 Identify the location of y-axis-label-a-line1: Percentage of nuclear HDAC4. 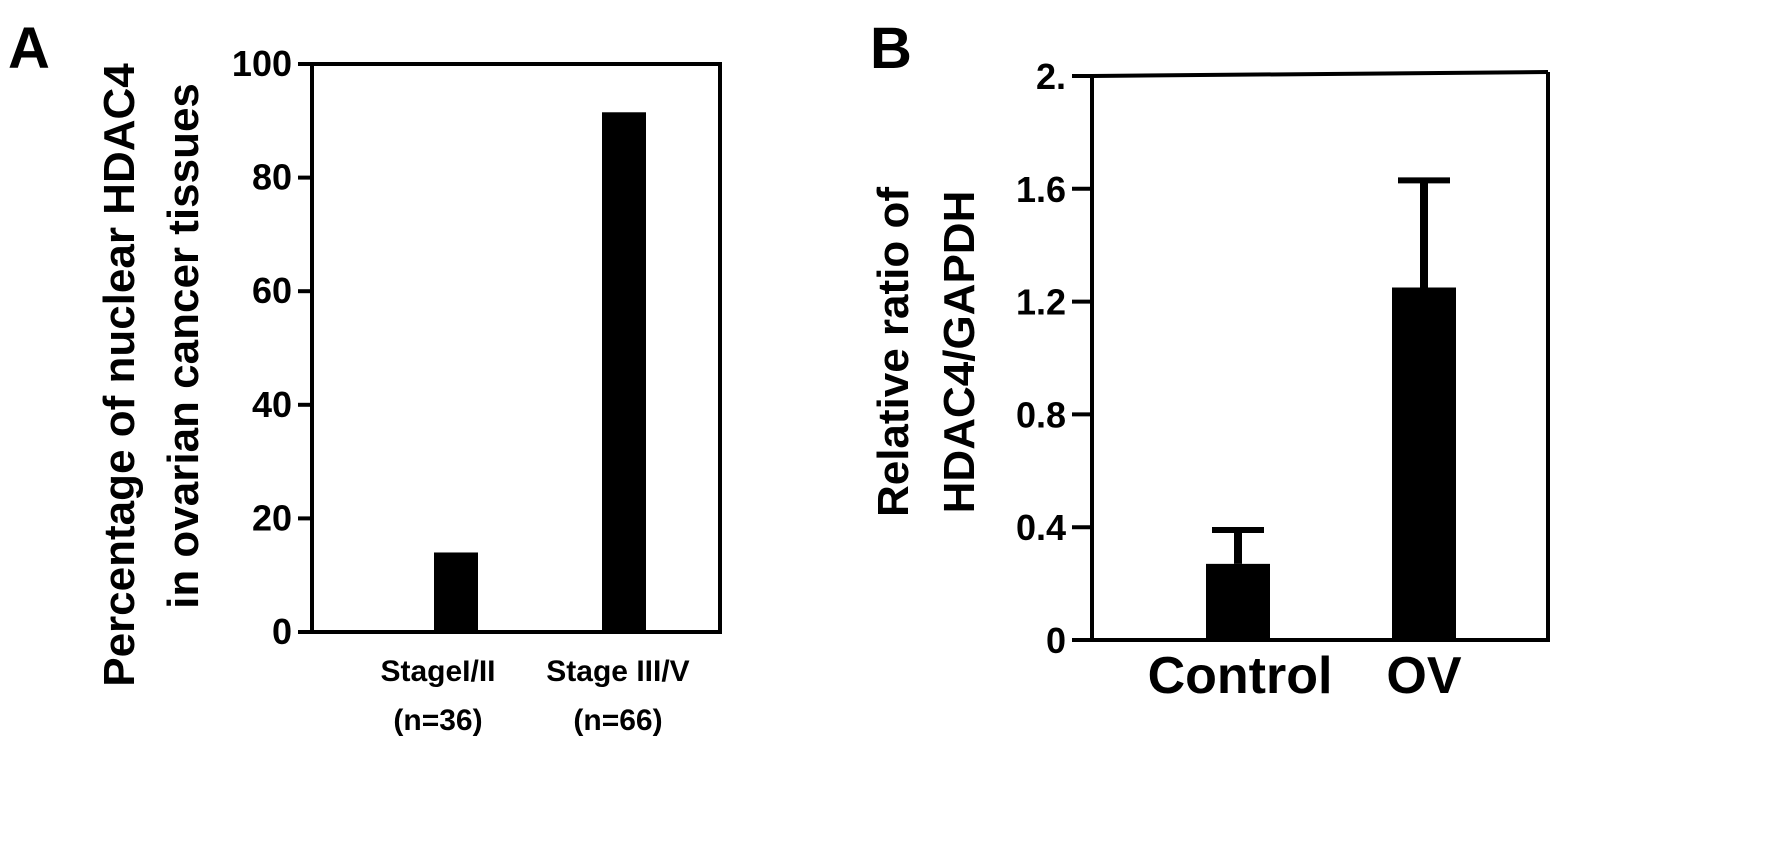
(119, 375).